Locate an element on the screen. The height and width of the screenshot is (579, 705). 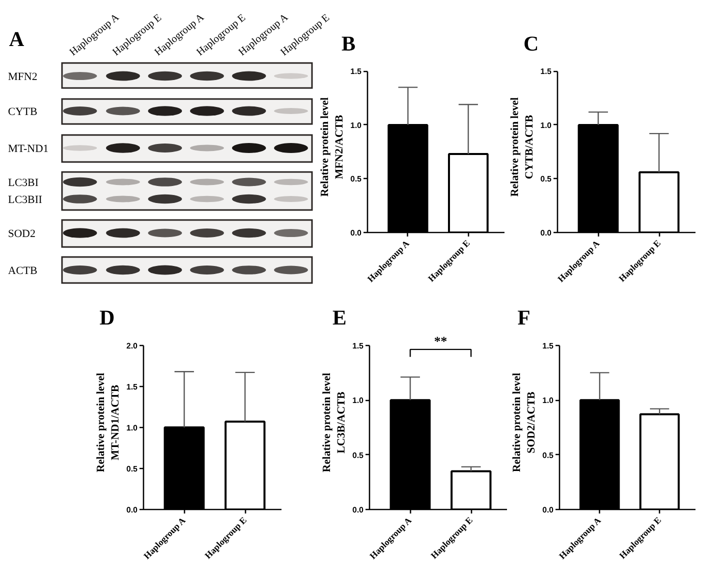
text: ACTB is located at coordinates (23, 271).